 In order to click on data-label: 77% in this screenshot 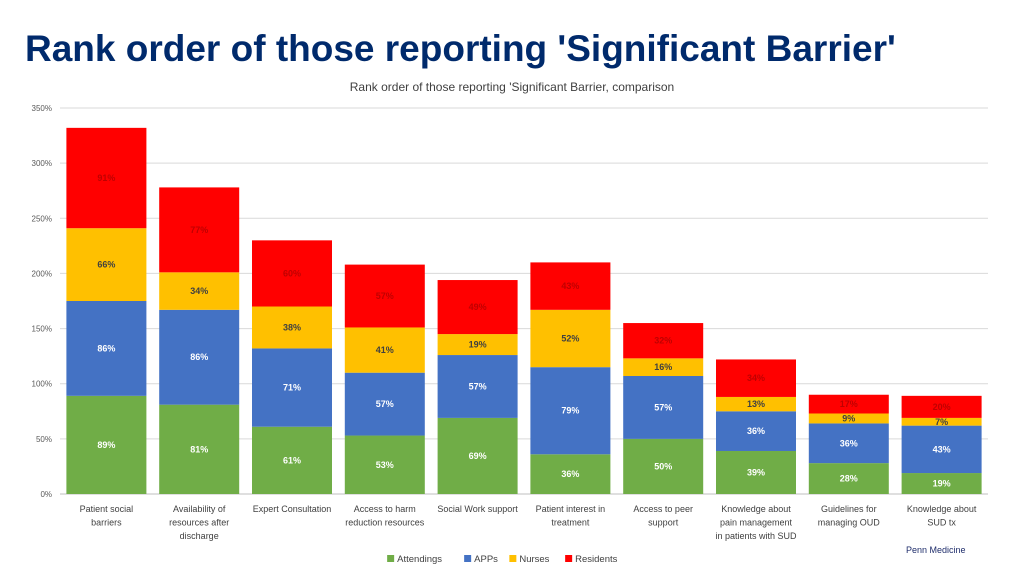, I will do `click(199, 230)`.